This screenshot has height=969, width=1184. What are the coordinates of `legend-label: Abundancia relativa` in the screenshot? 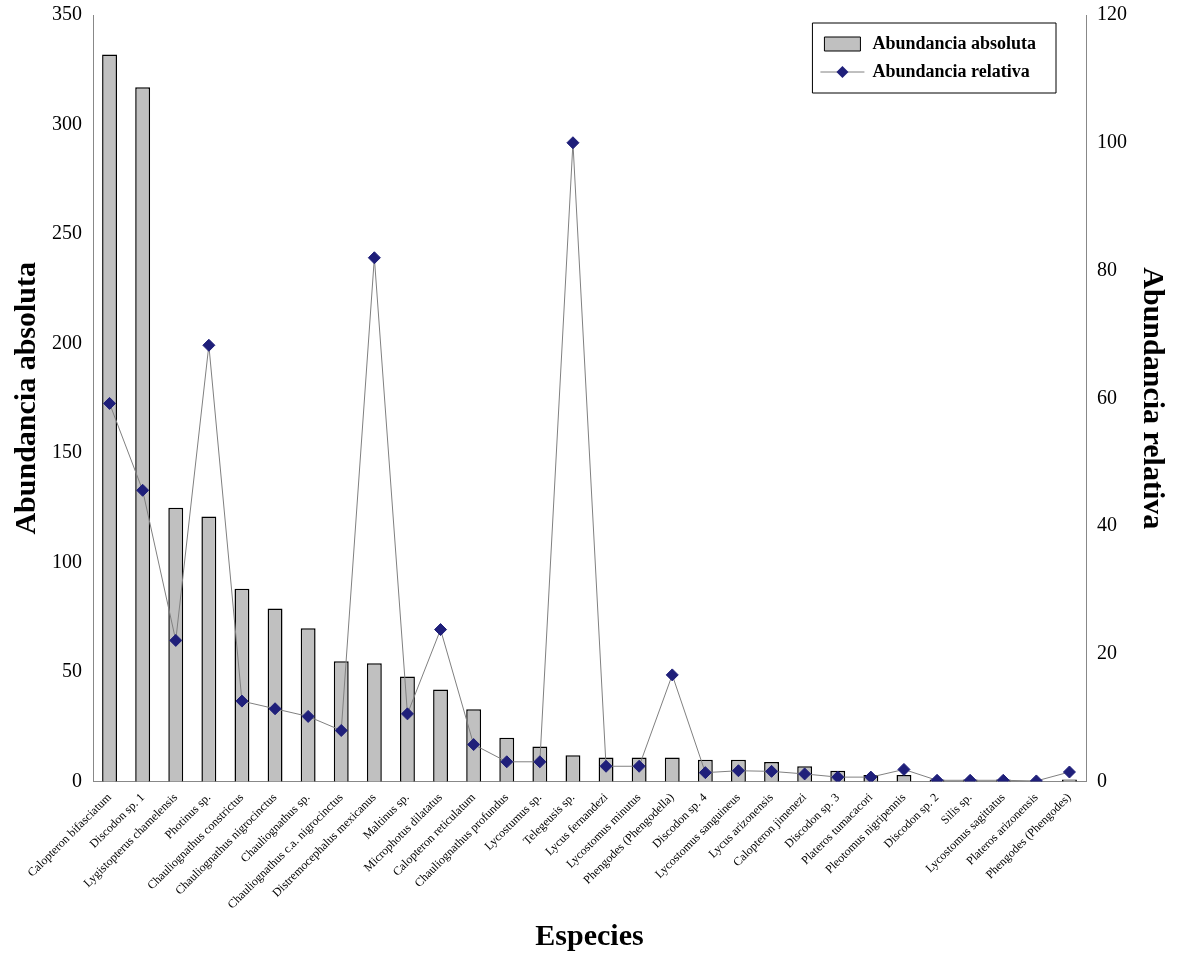 It's located at (951, 70).